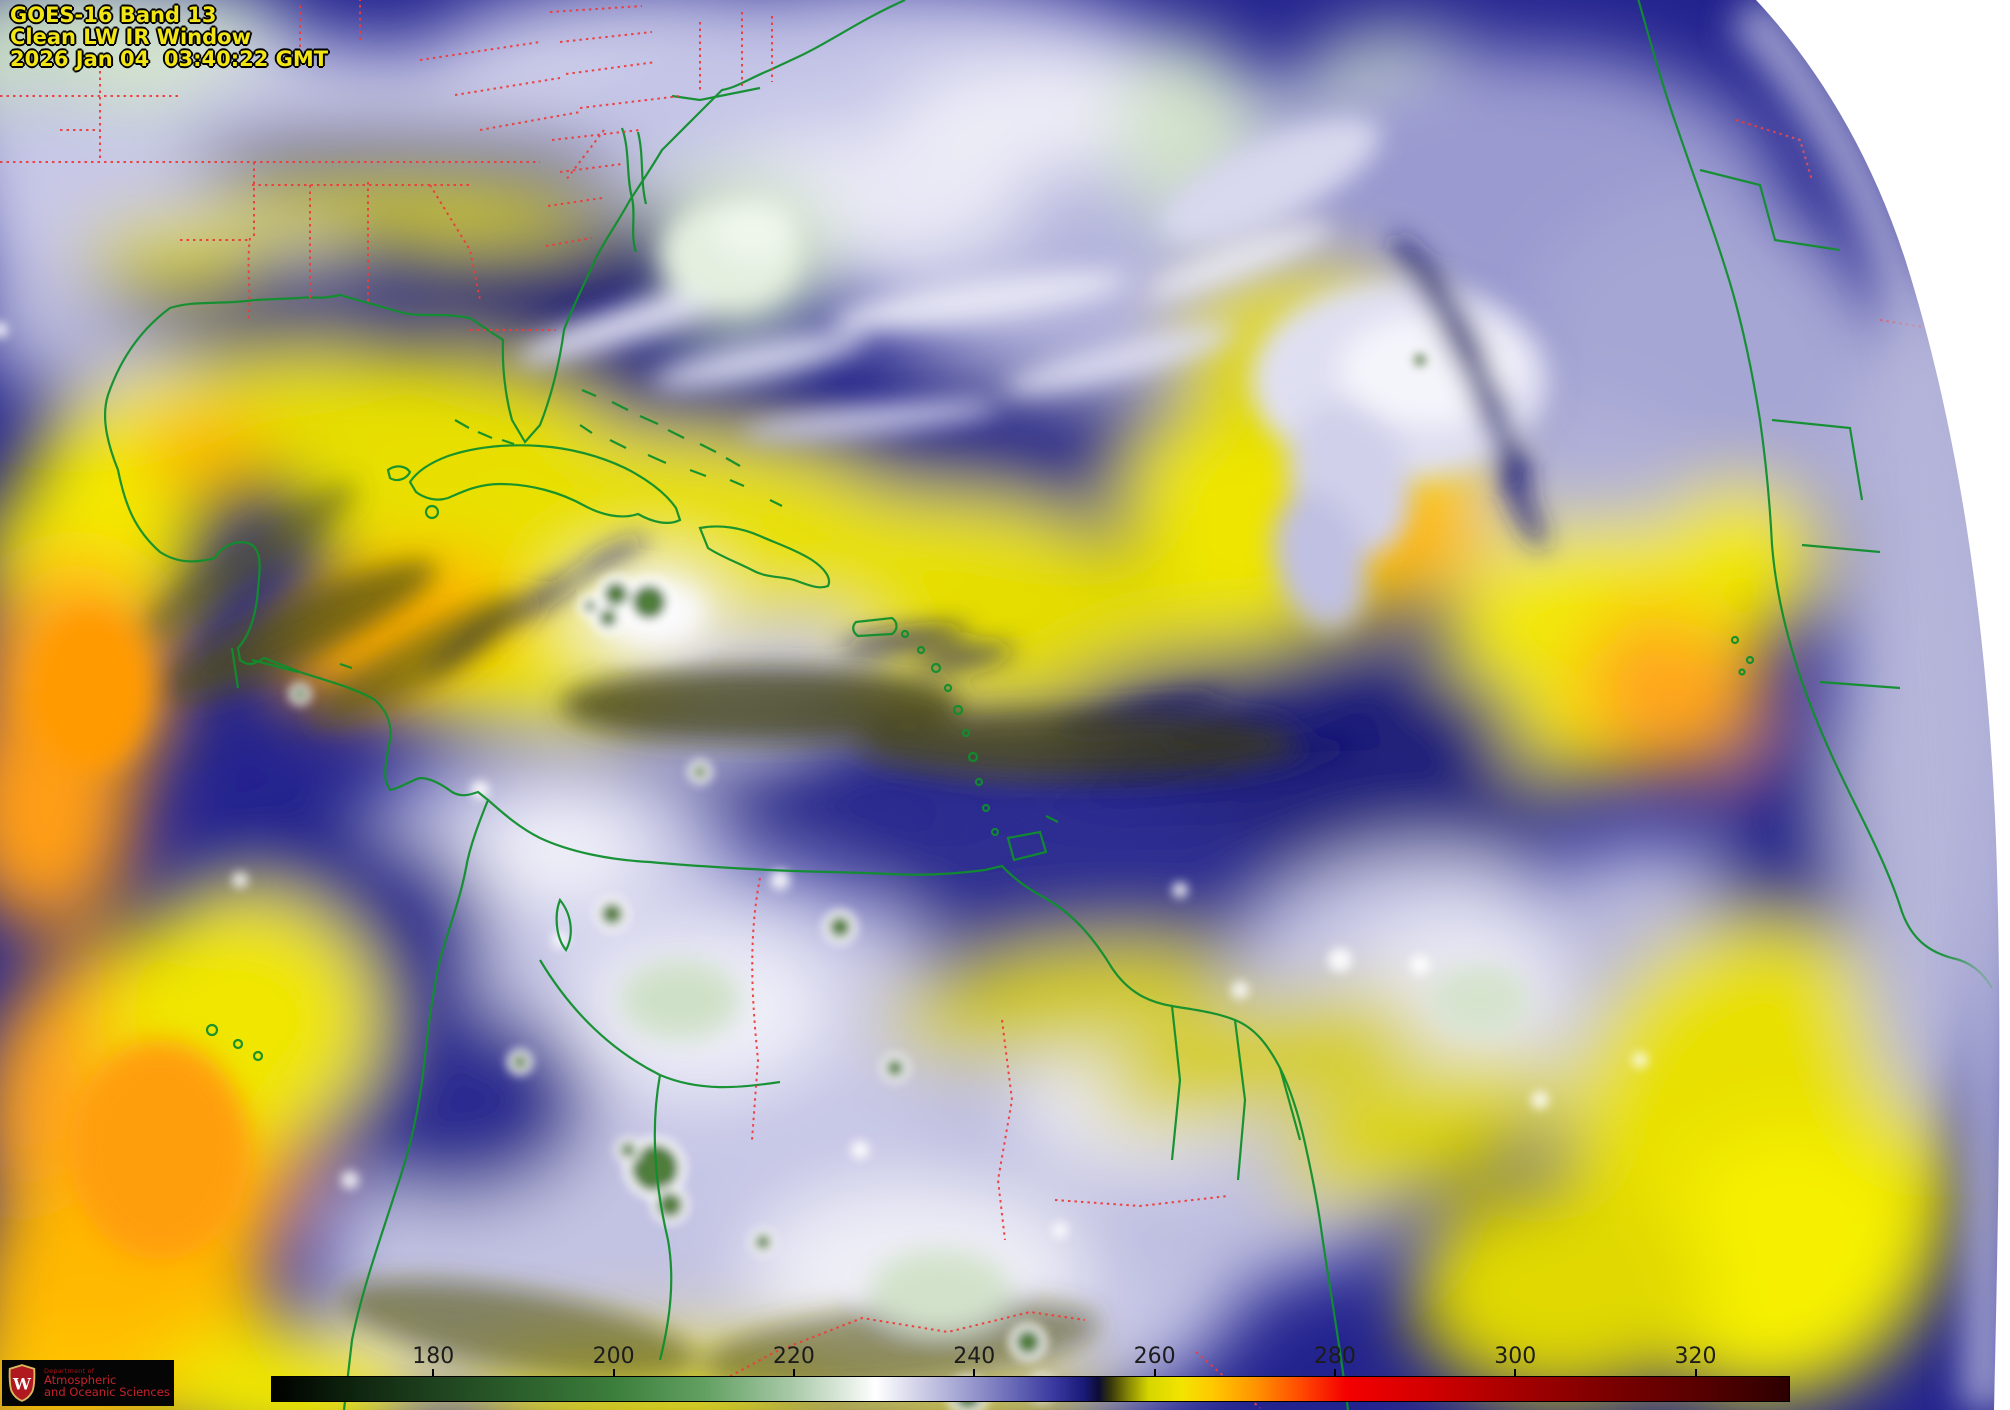 The height and width of the screenshot is (1410, 2010). I want to click on svg-text: W, so click(22, 1384).